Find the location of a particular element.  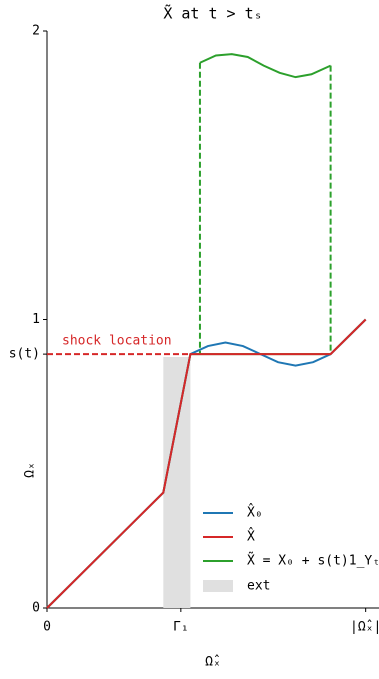

x-axis-label: Ω̂ₓ is located at coordinates (213, 662).